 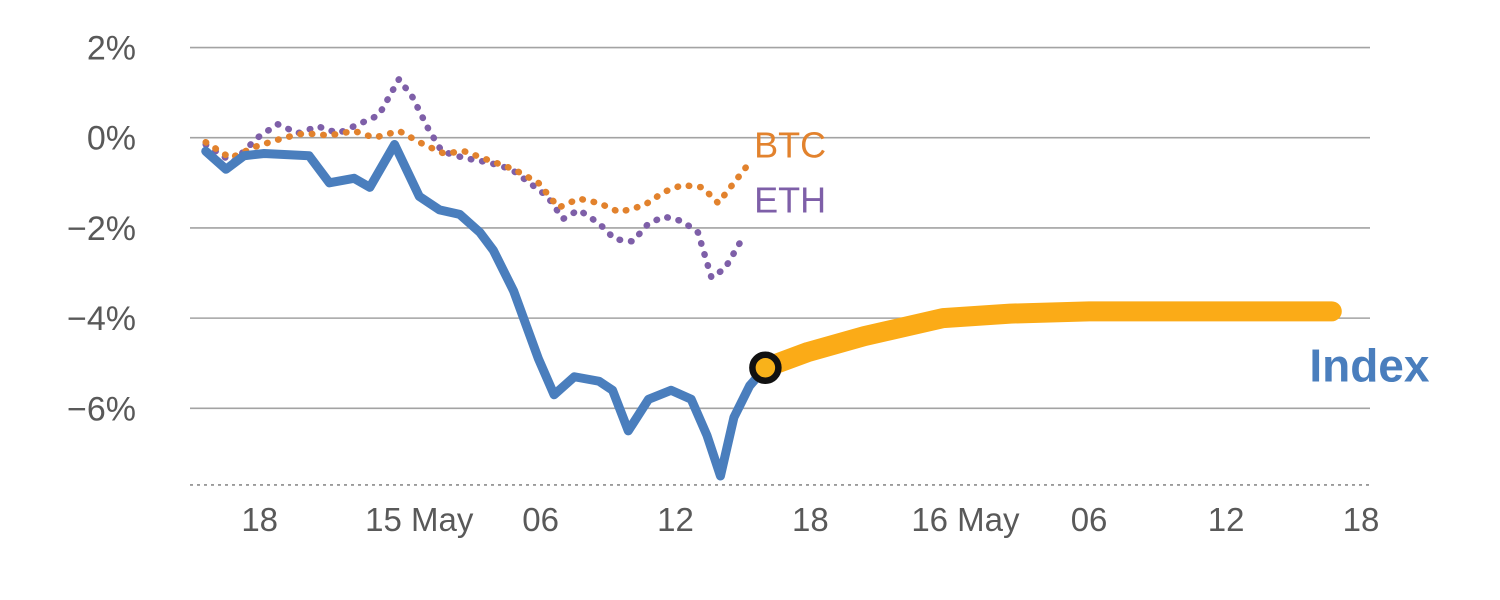 I want to click on x-tick-label: 15 May, so click(x=419, y=519).